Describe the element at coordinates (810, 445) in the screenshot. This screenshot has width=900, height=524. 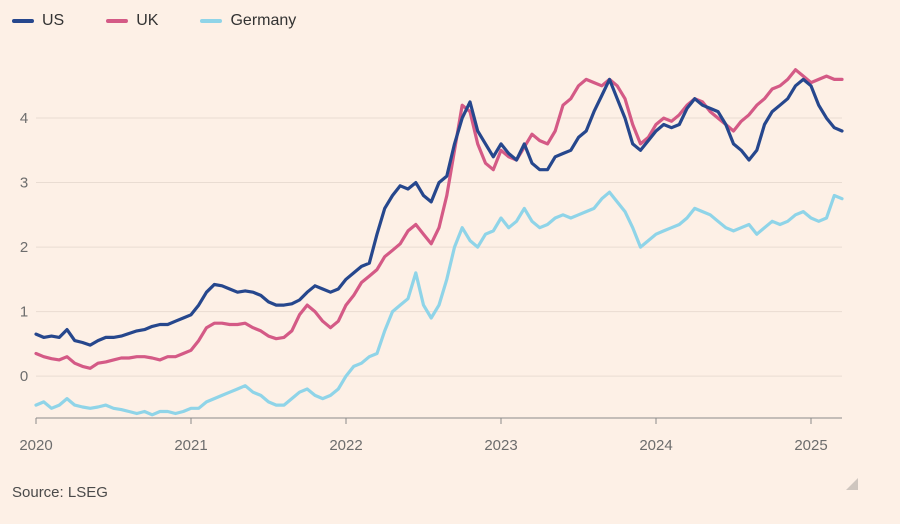
I see `x-tick-label-2025: 2025` at that location.